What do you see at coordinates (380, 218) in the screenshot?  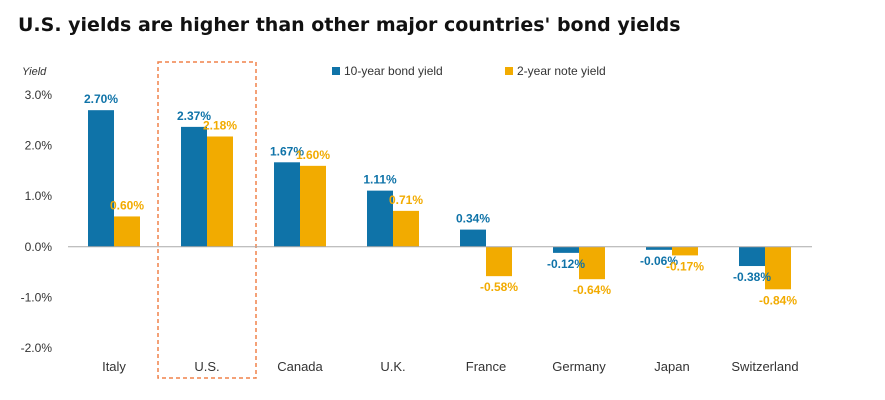 I see `bar-ten-year-uk` at bounding box center [380, 218].